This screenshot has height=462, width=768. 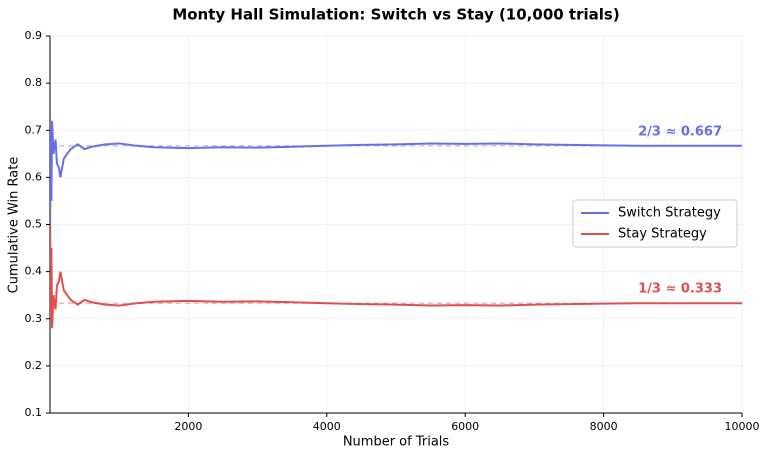 I want to click on x-axis-label: Number of Trials, so click(x=396, y=442).